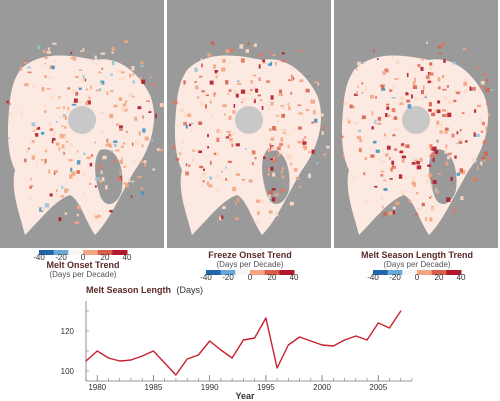  I want to click on chart-title: Melt Season Length (Days), so click(144, 290).